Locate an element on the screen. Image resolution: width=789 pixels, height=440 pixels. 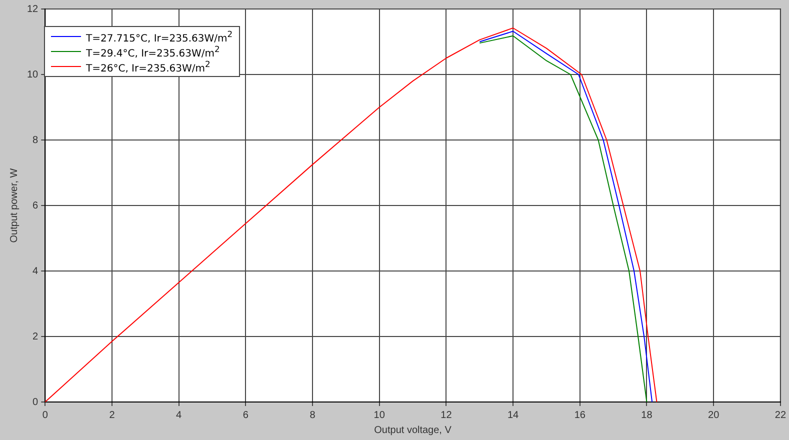
x-tick-label: 14 is located at coordinates (513, 415).